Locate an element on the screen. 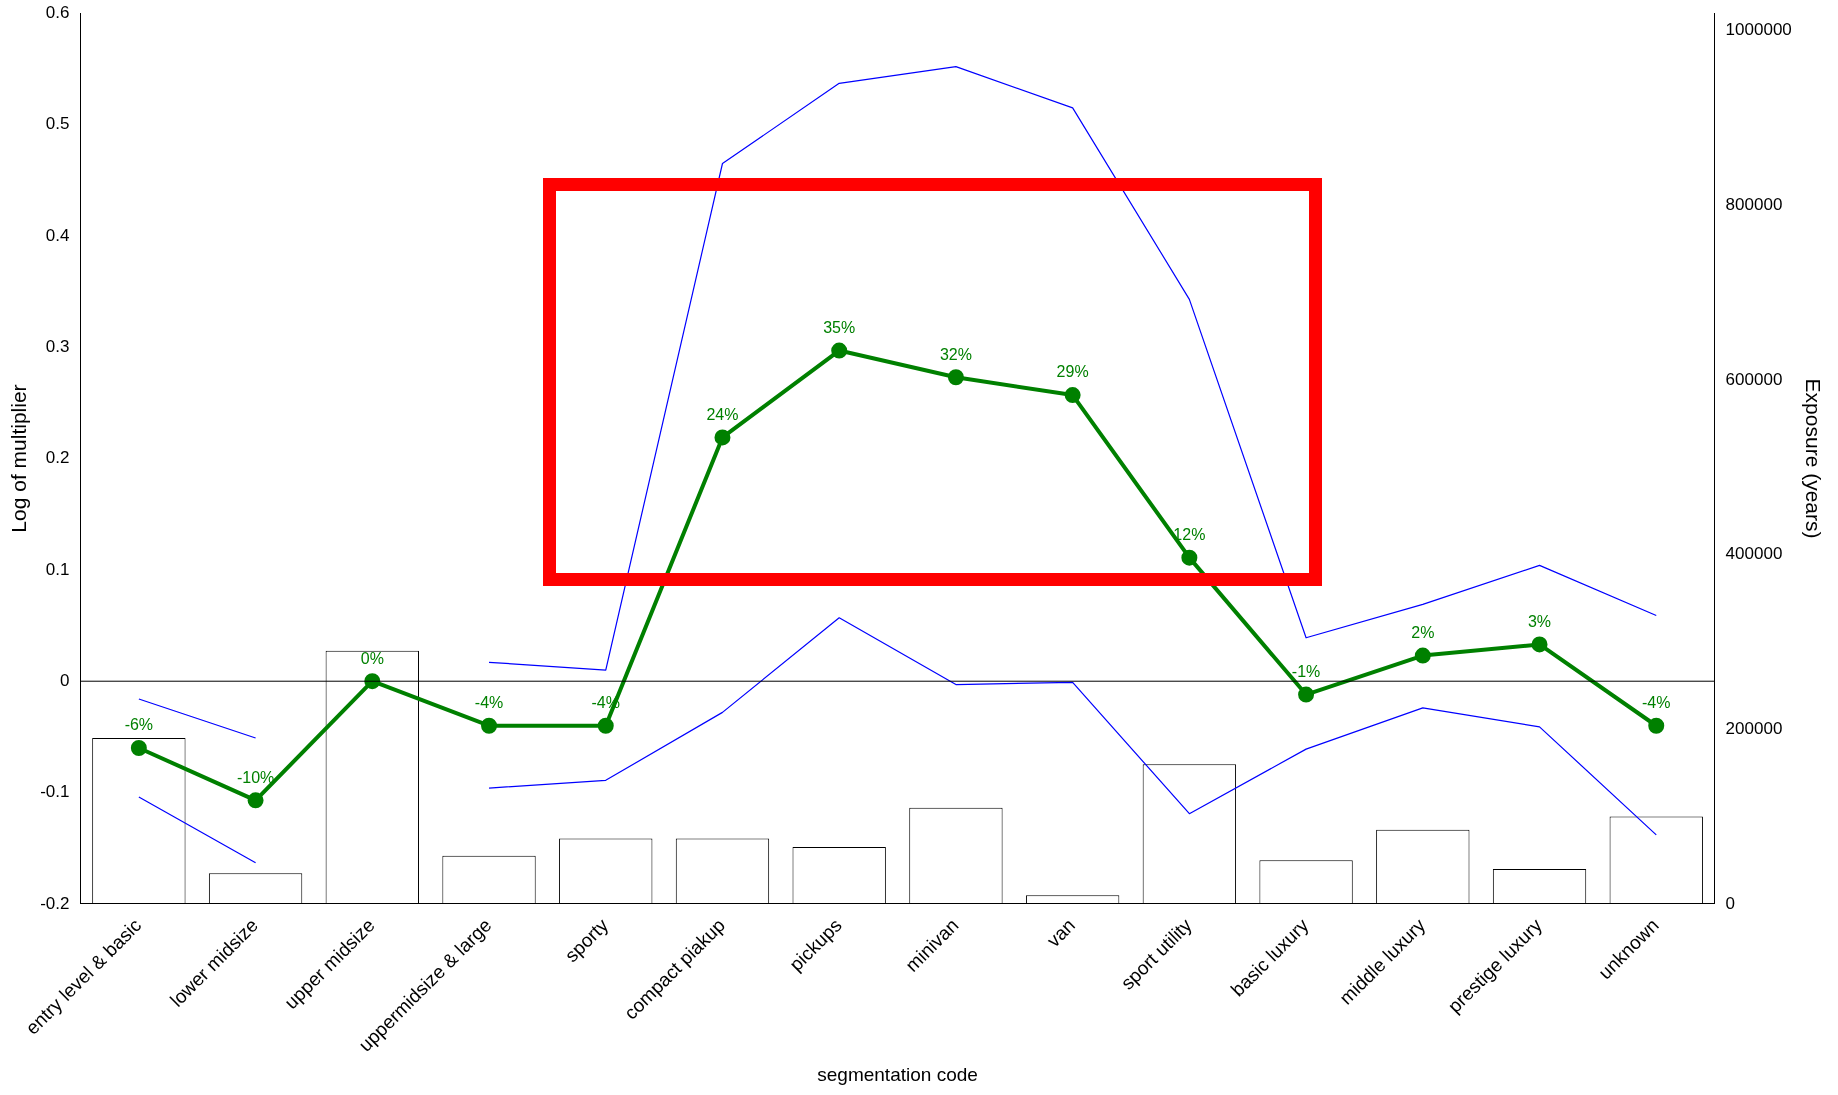  y-tick-label: -0.2 is located at coordinates (55, 903).